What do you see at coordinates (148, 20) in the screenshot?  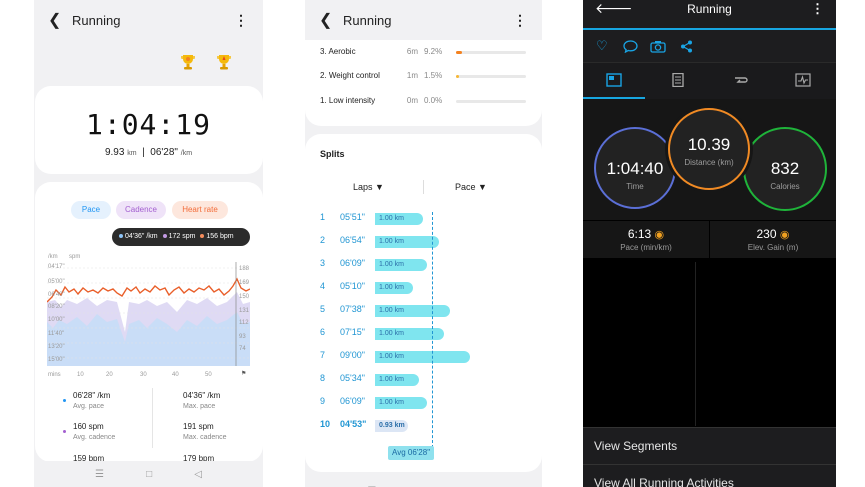 I see `header: ❮ Running ⋮` at bounding box center [148, 20].